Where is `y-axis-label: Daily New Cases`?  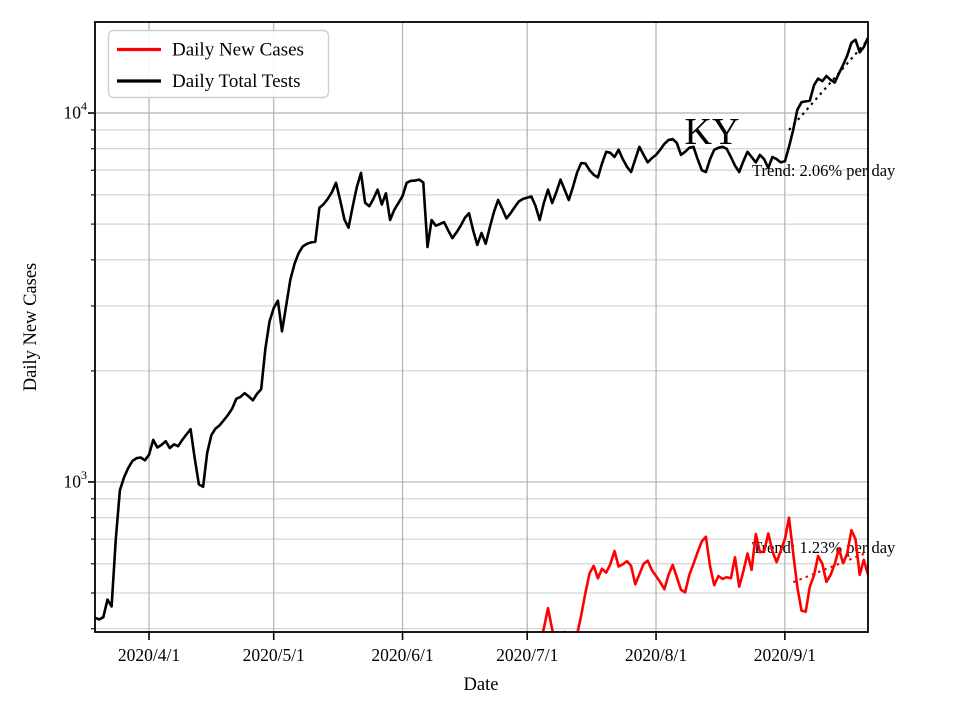
y-axis-label: Daily New Cases is located at coordinates (31, 327).